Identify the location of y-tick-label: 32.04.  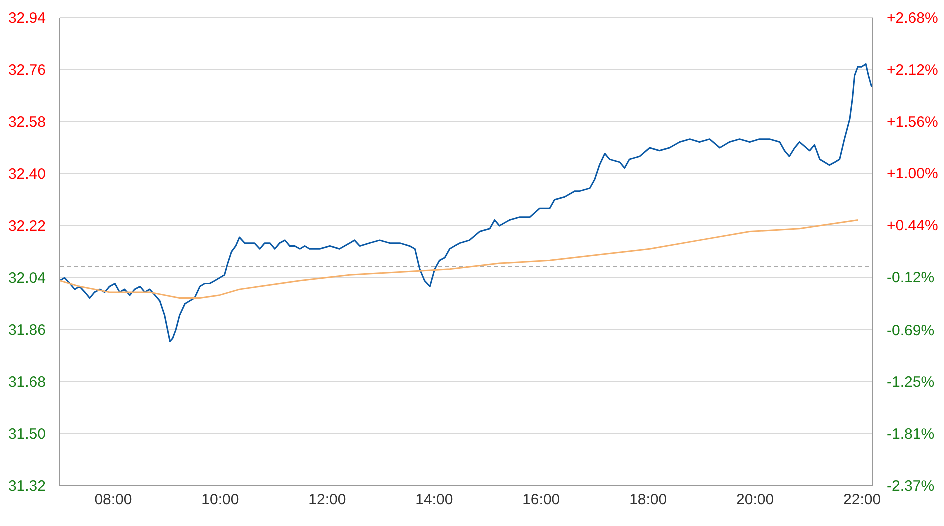
(27, 278).